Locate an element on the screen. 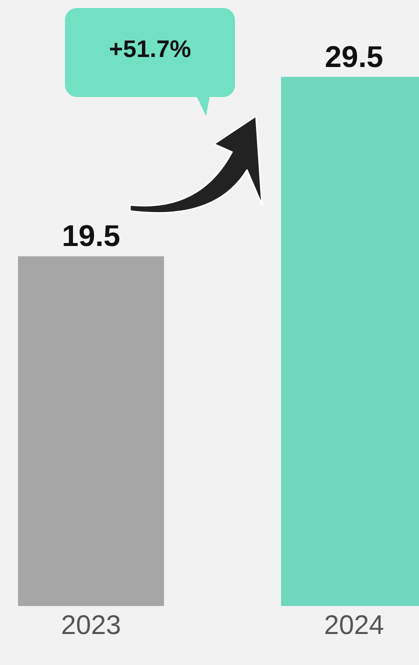 The height and width of the screenshot is (665, 419). x-tick-label: 2023 is located at coordinates (91, 625).